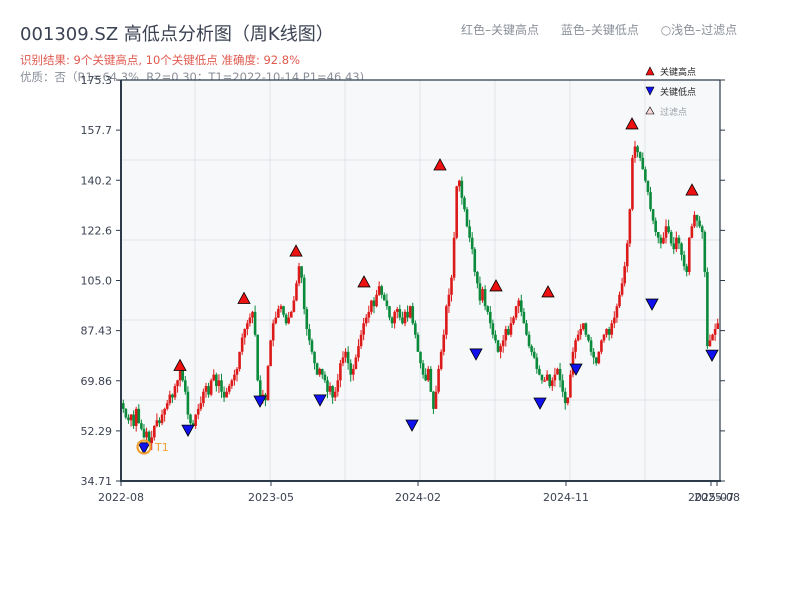 The width and height of the screenshot is (800, 600). Describe the element at coordinates (650, 91) in the screenshot. I see `key-low-legend-icon` at that location.